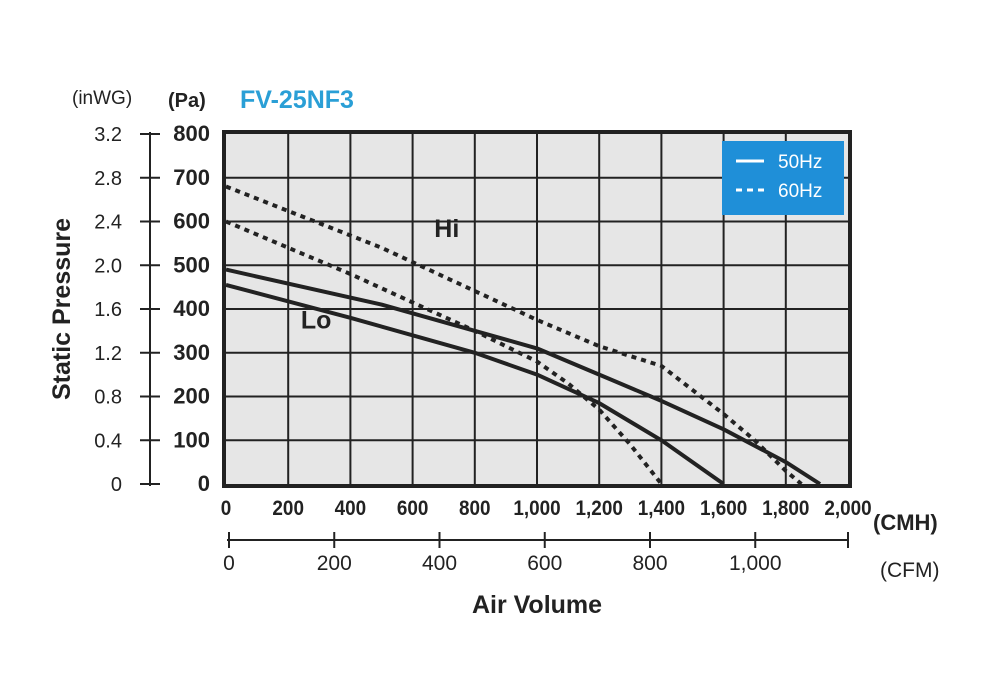 This screenshot has width=1000, height=697. I want to click on y-tick-label-inwg: 2.8, so click(108, 179).